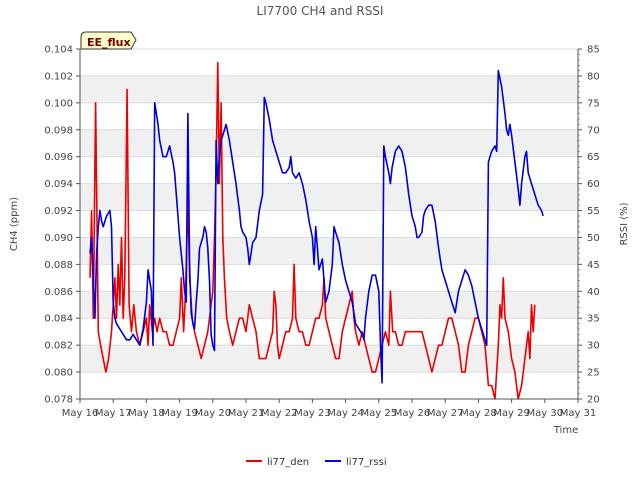 The width and height of the screenshot is (640, 480). Describe the element at coordinates (279, 413) in the screenshot. I see `x-tick-label: May 22` at that location.